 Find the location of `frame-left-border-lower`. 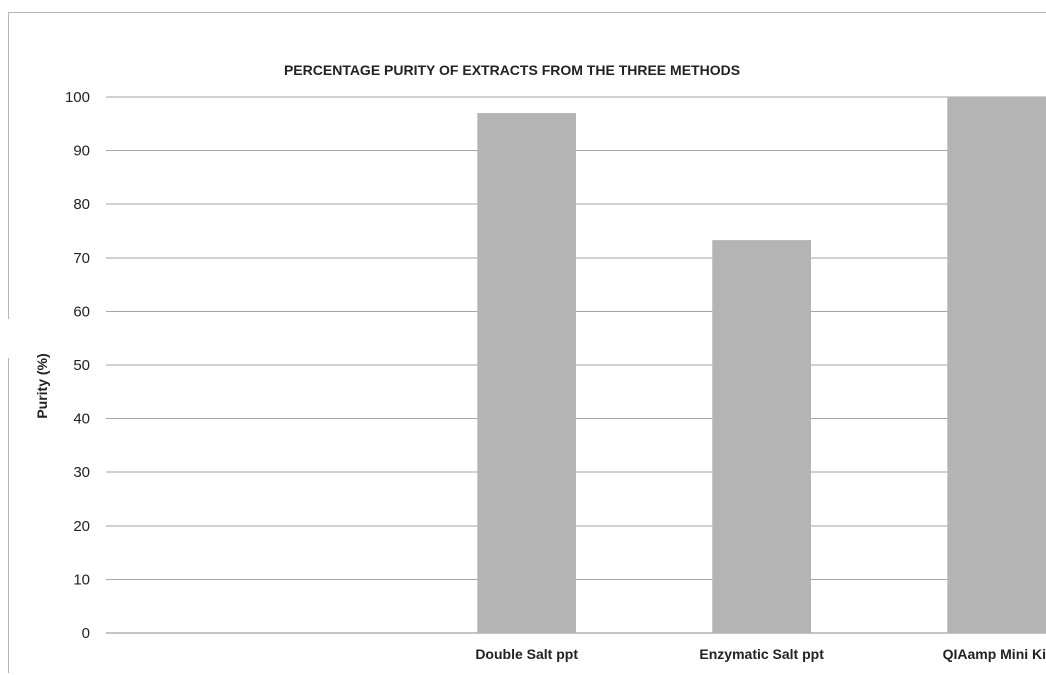

frame-left-border-lower is located at coordinates (8, 515).